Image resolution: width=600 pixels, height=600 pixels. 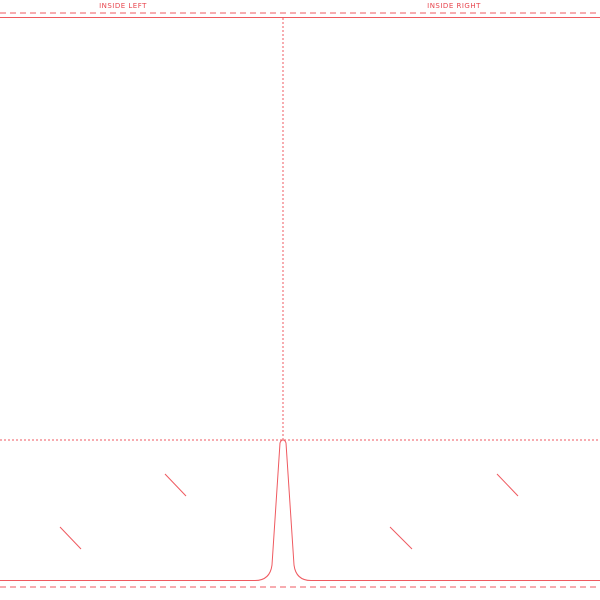 I want to click on panel-label: INSIDE RIGHT, so click(x=454, y=6).